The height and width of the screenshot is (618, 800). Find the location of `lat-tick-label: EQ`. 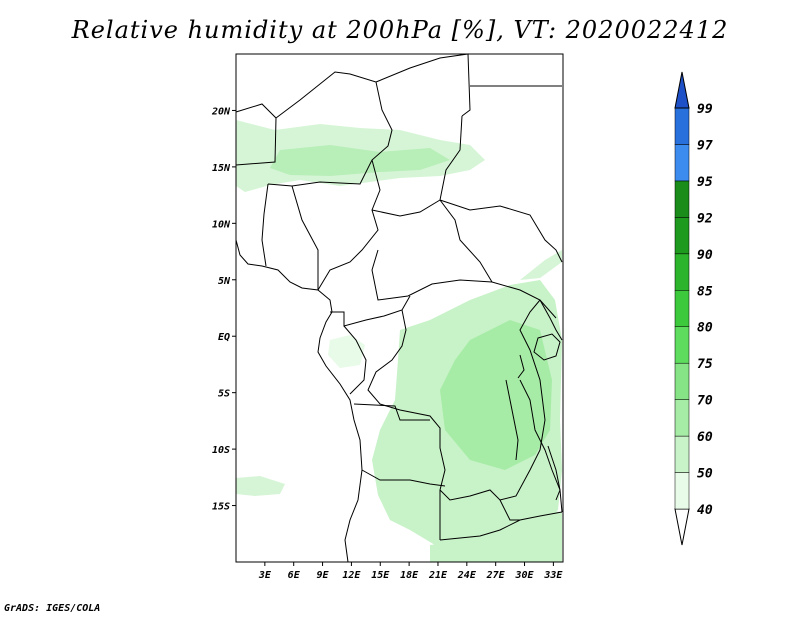

lat-tick-label: EQ is located at coordinates (224, 337).